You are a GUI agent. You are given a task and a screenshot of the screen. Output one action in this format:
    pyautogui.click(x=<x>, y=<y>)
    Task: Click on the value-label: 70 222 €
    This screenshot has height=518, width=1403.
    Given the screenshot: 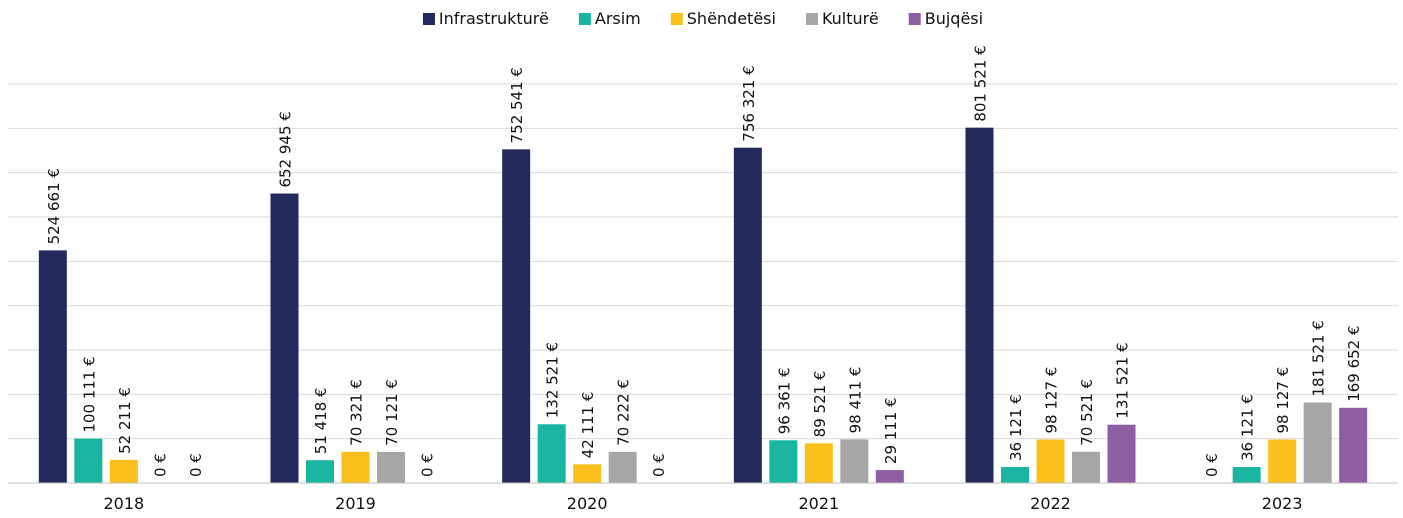 What is the action you would take?
    pyautogui.click(x=624, y=412)
    